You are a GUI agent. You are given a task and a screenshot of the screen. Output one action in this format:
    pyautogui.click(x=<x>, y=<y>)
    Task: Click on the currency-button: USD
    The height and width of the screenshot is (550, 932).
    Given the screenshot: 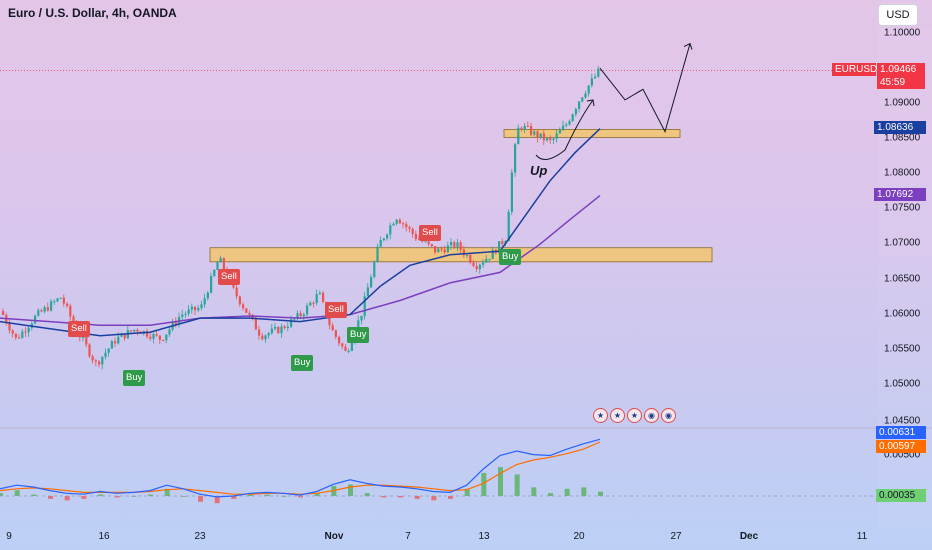 What is the action you would take?
    pyautogui.click(x=898, y=15)
    